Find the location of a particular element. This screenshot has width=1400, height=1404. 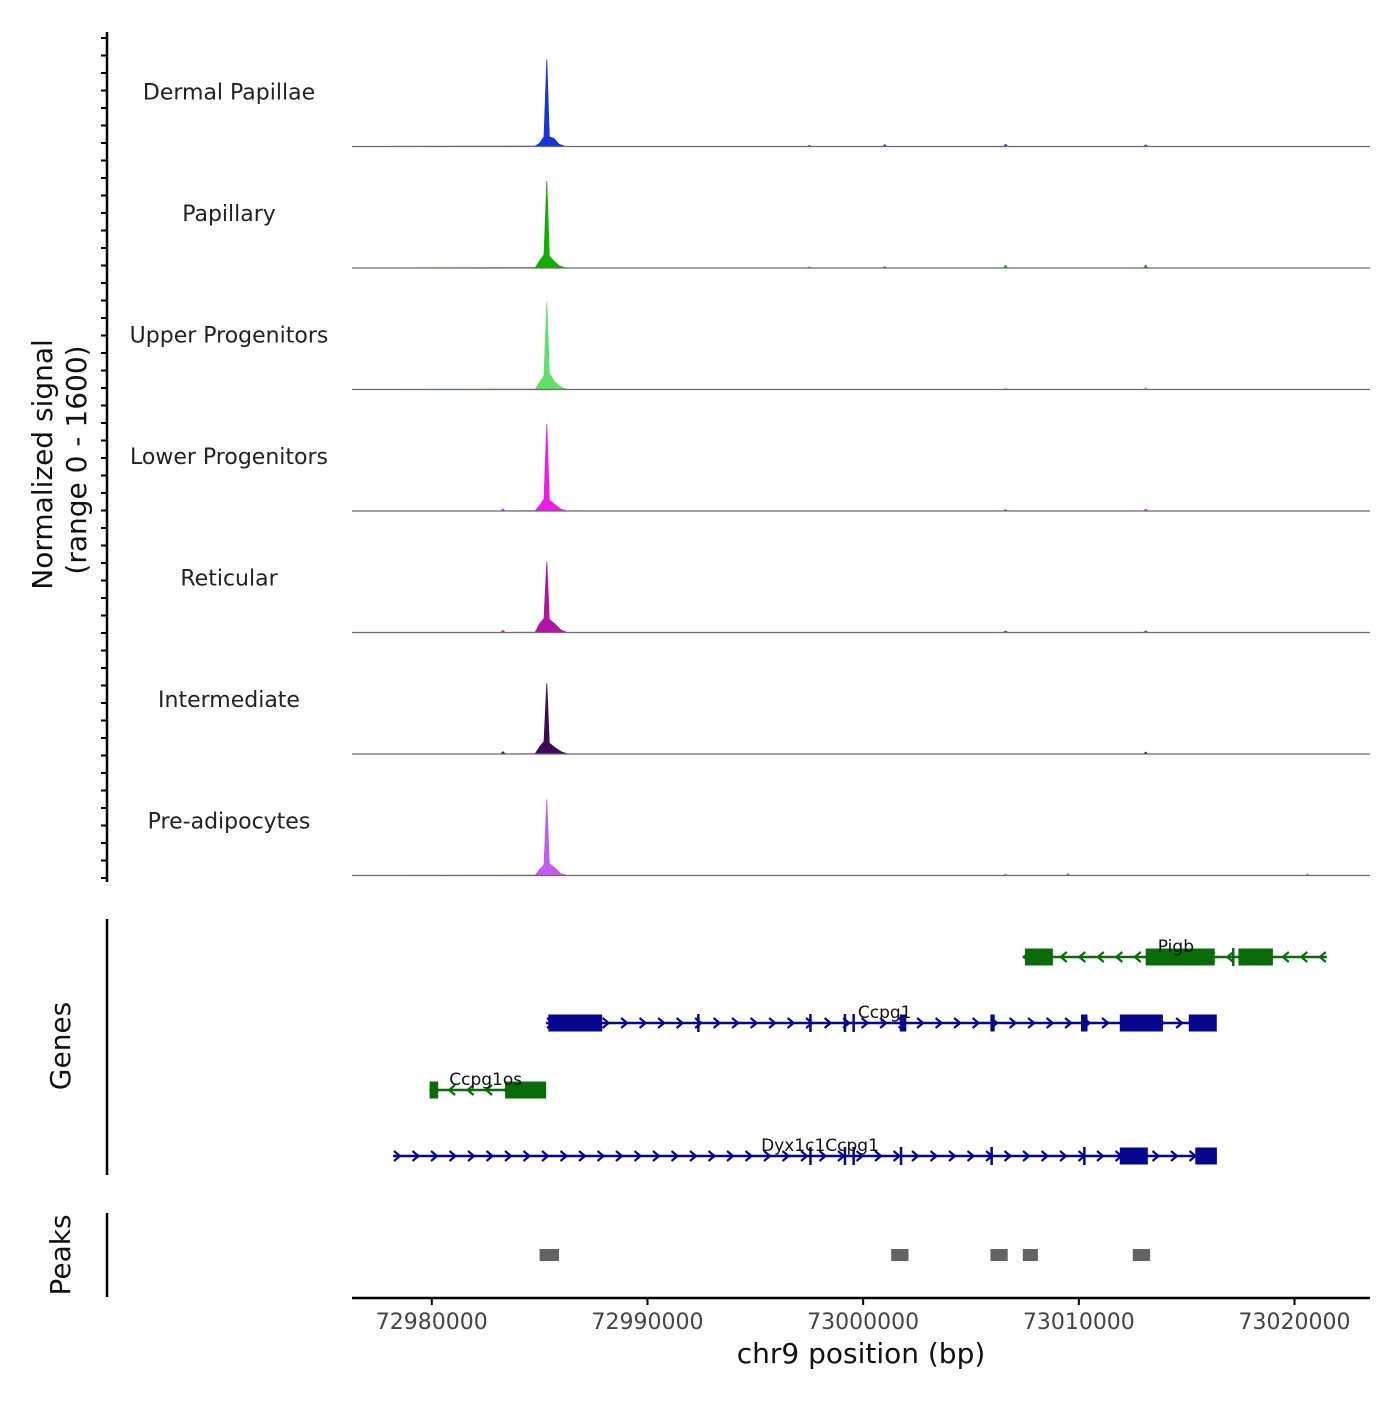

track-lower-progenitors: Lower Progenitors is located at coordinates (750, 467).